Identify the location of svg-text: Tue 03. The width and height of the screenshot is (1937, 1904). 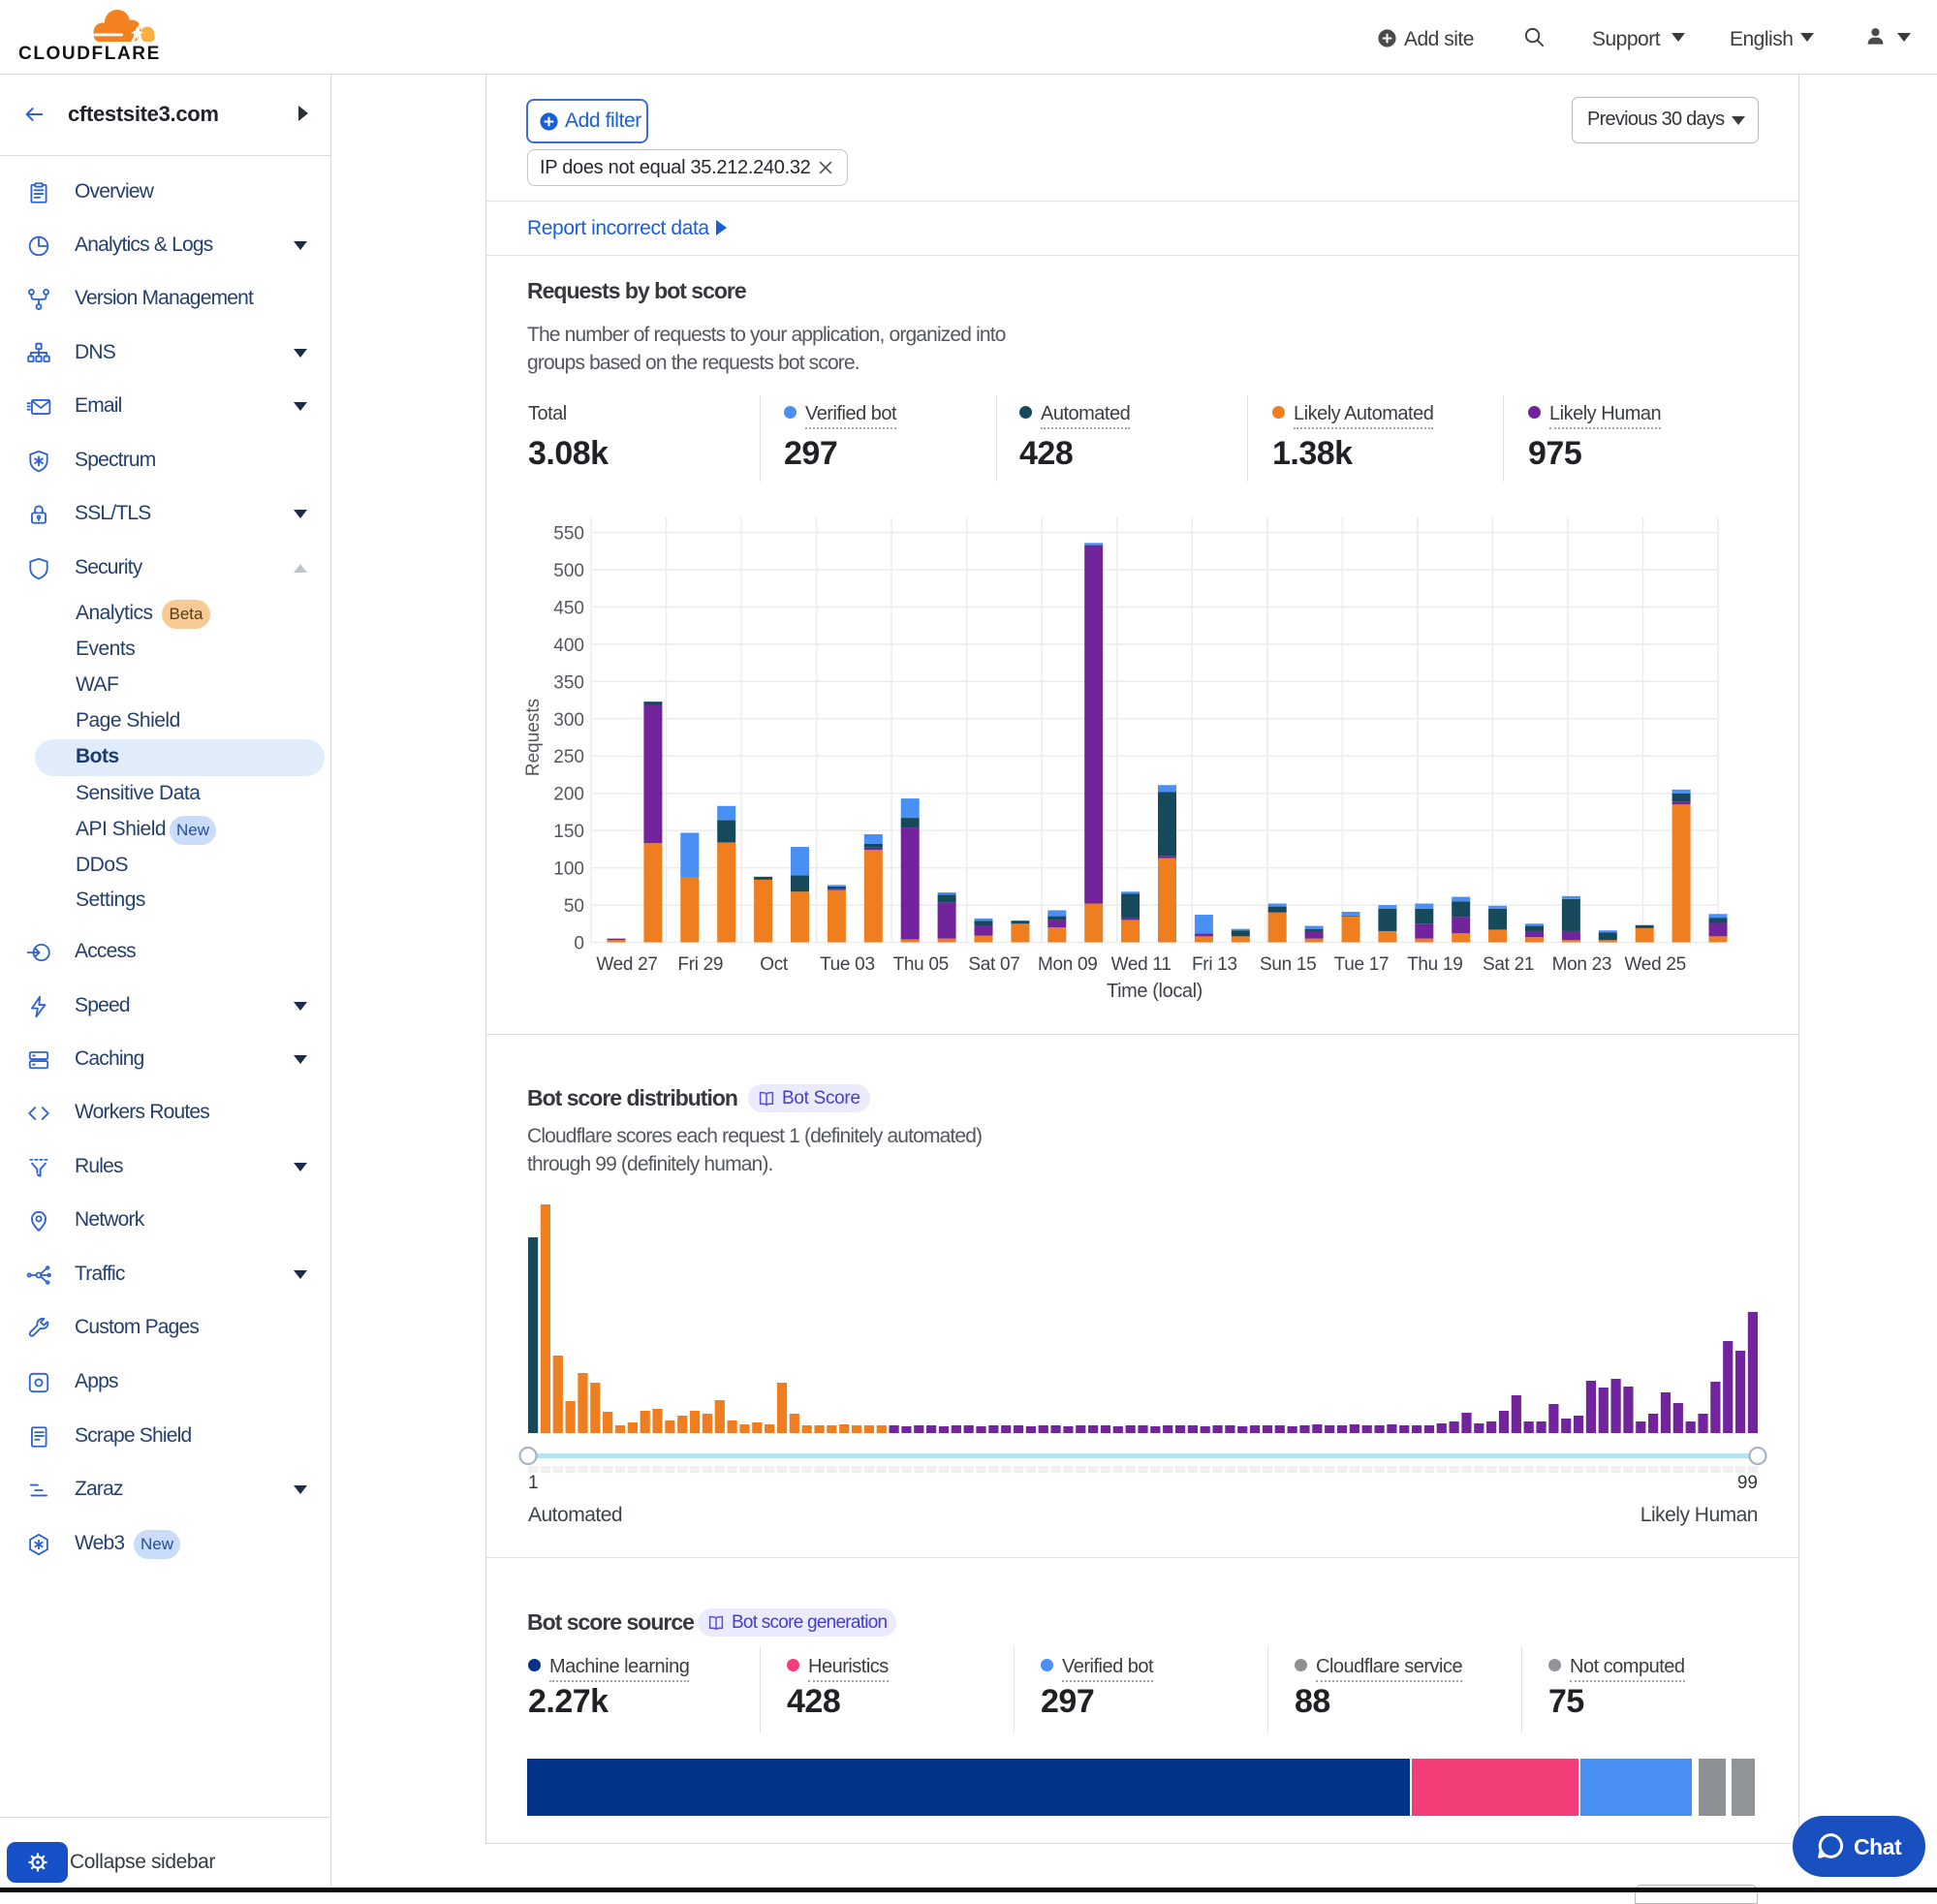
(848, 965).